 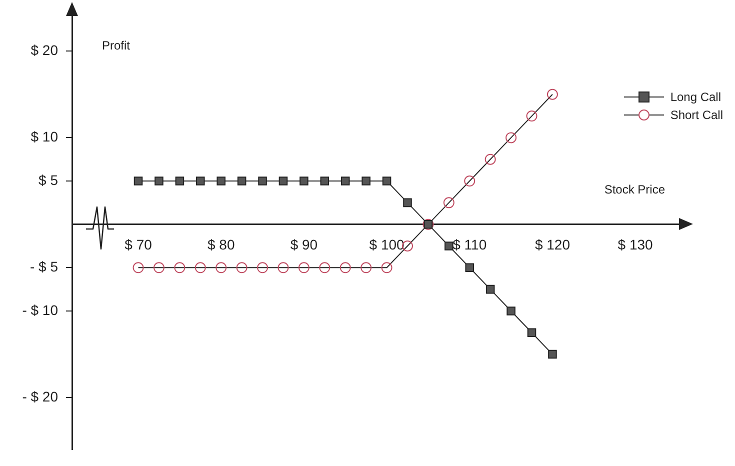 I want to click on y-tick-label: $ 5, so click(x=48, y=180).